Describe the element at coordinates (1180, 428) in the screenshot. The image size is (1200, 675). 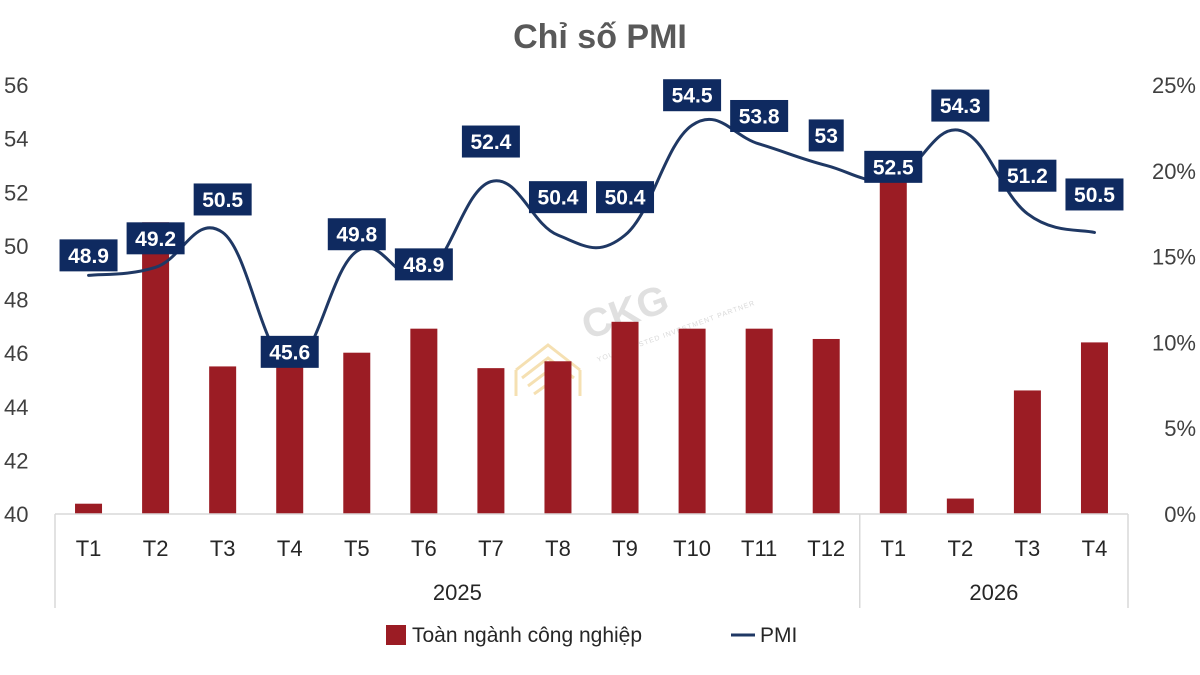
I see `right-tick-label: 5%` at that location.